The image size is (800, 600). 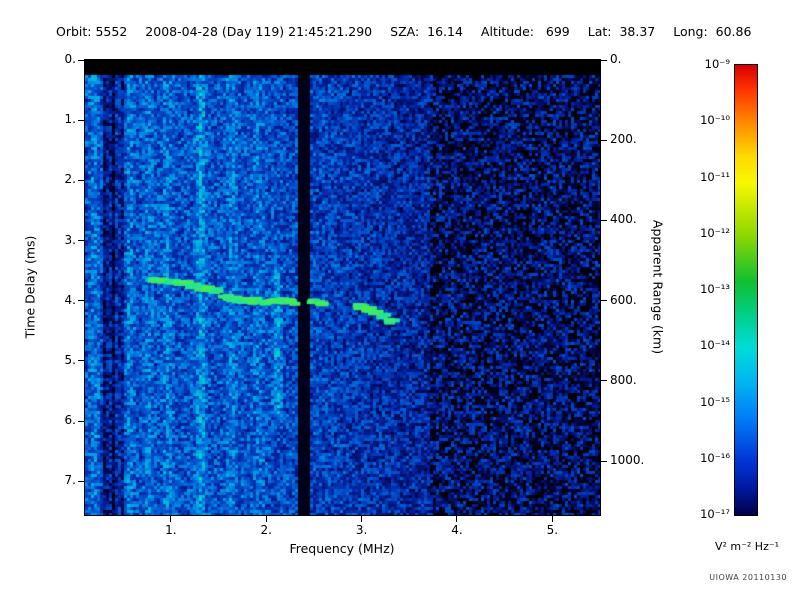 What do you see at coordinates (715, 401) in the screenshot?
I see `colorbar-tick-label: 10⁻¹⁵` at bounding box center [715, 401].